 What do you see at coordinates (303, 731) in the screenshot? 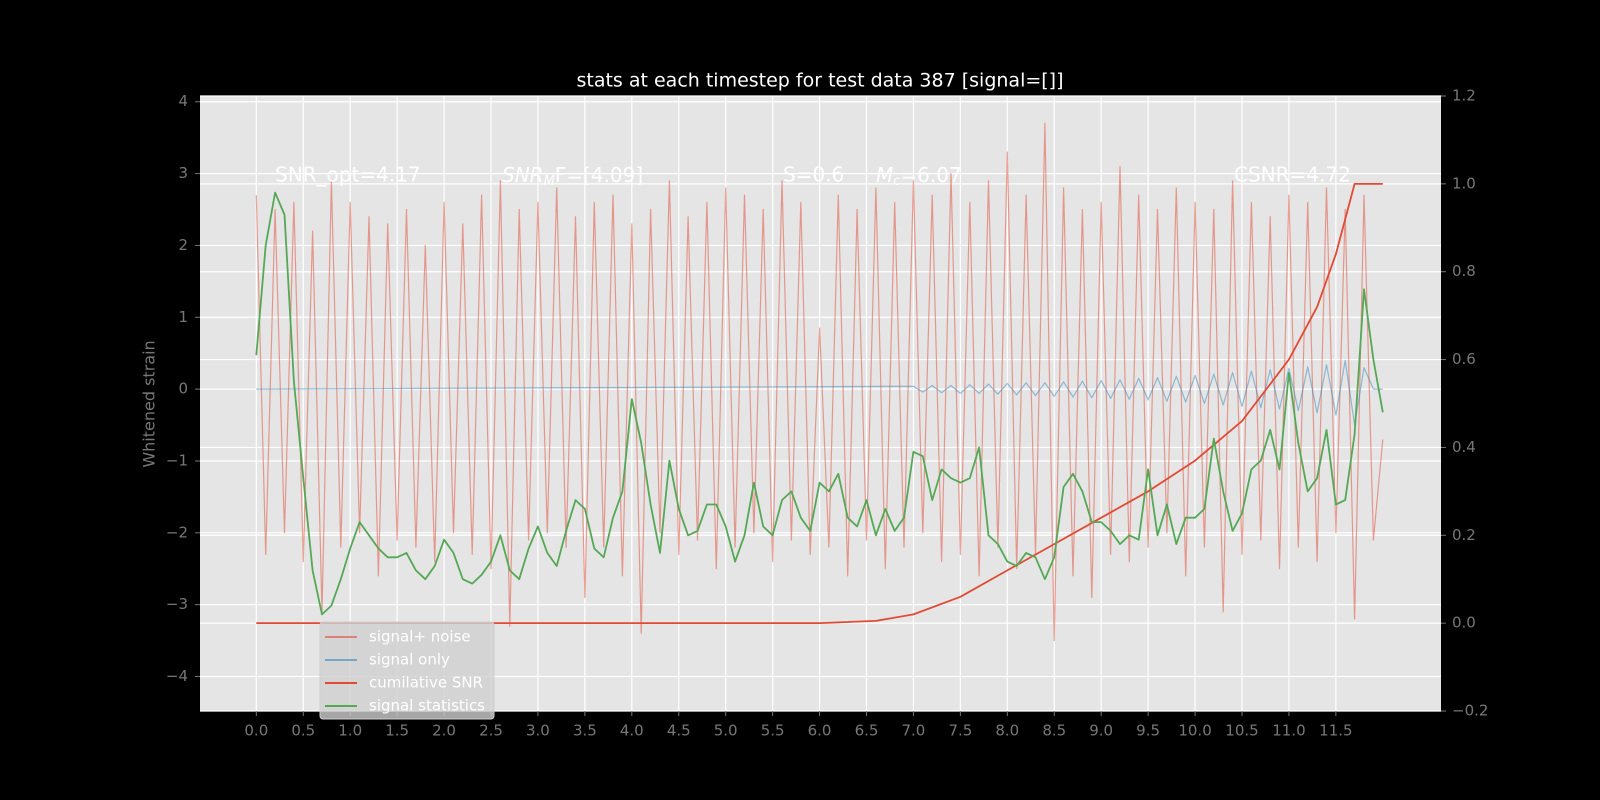
I see `x-tick-label: 0.5` at bounding box center [303, 731].